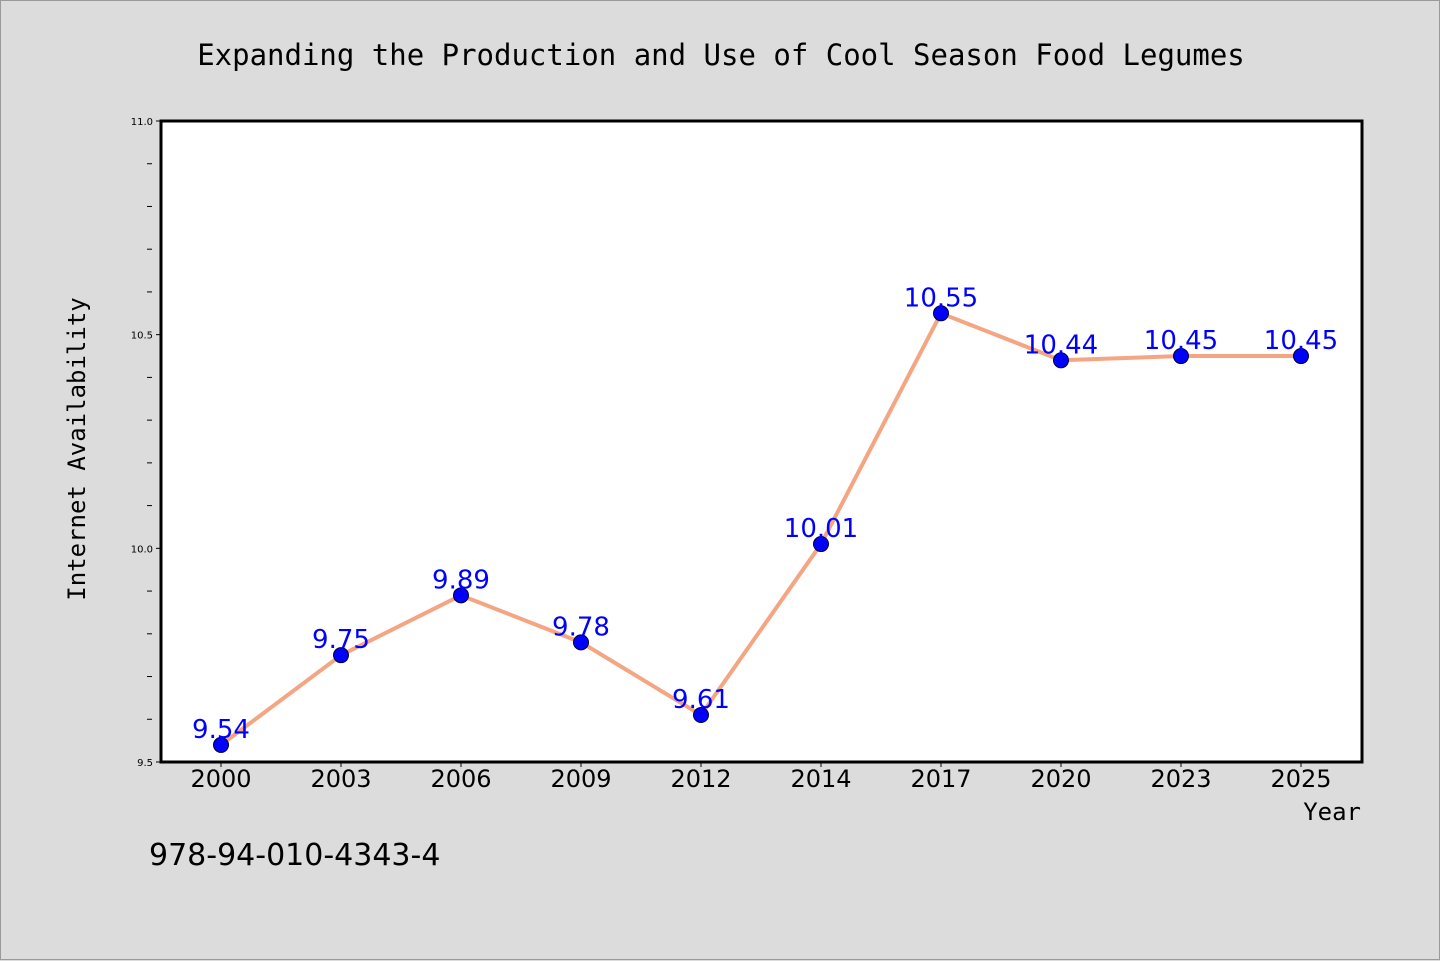  What do you see at coordinates (761, 777) in the screenshot?
I see `x-axis: 2000 2003 2006 2009 2012 2014 2017 2020 2023 2025` at bounding box center [761, 777].